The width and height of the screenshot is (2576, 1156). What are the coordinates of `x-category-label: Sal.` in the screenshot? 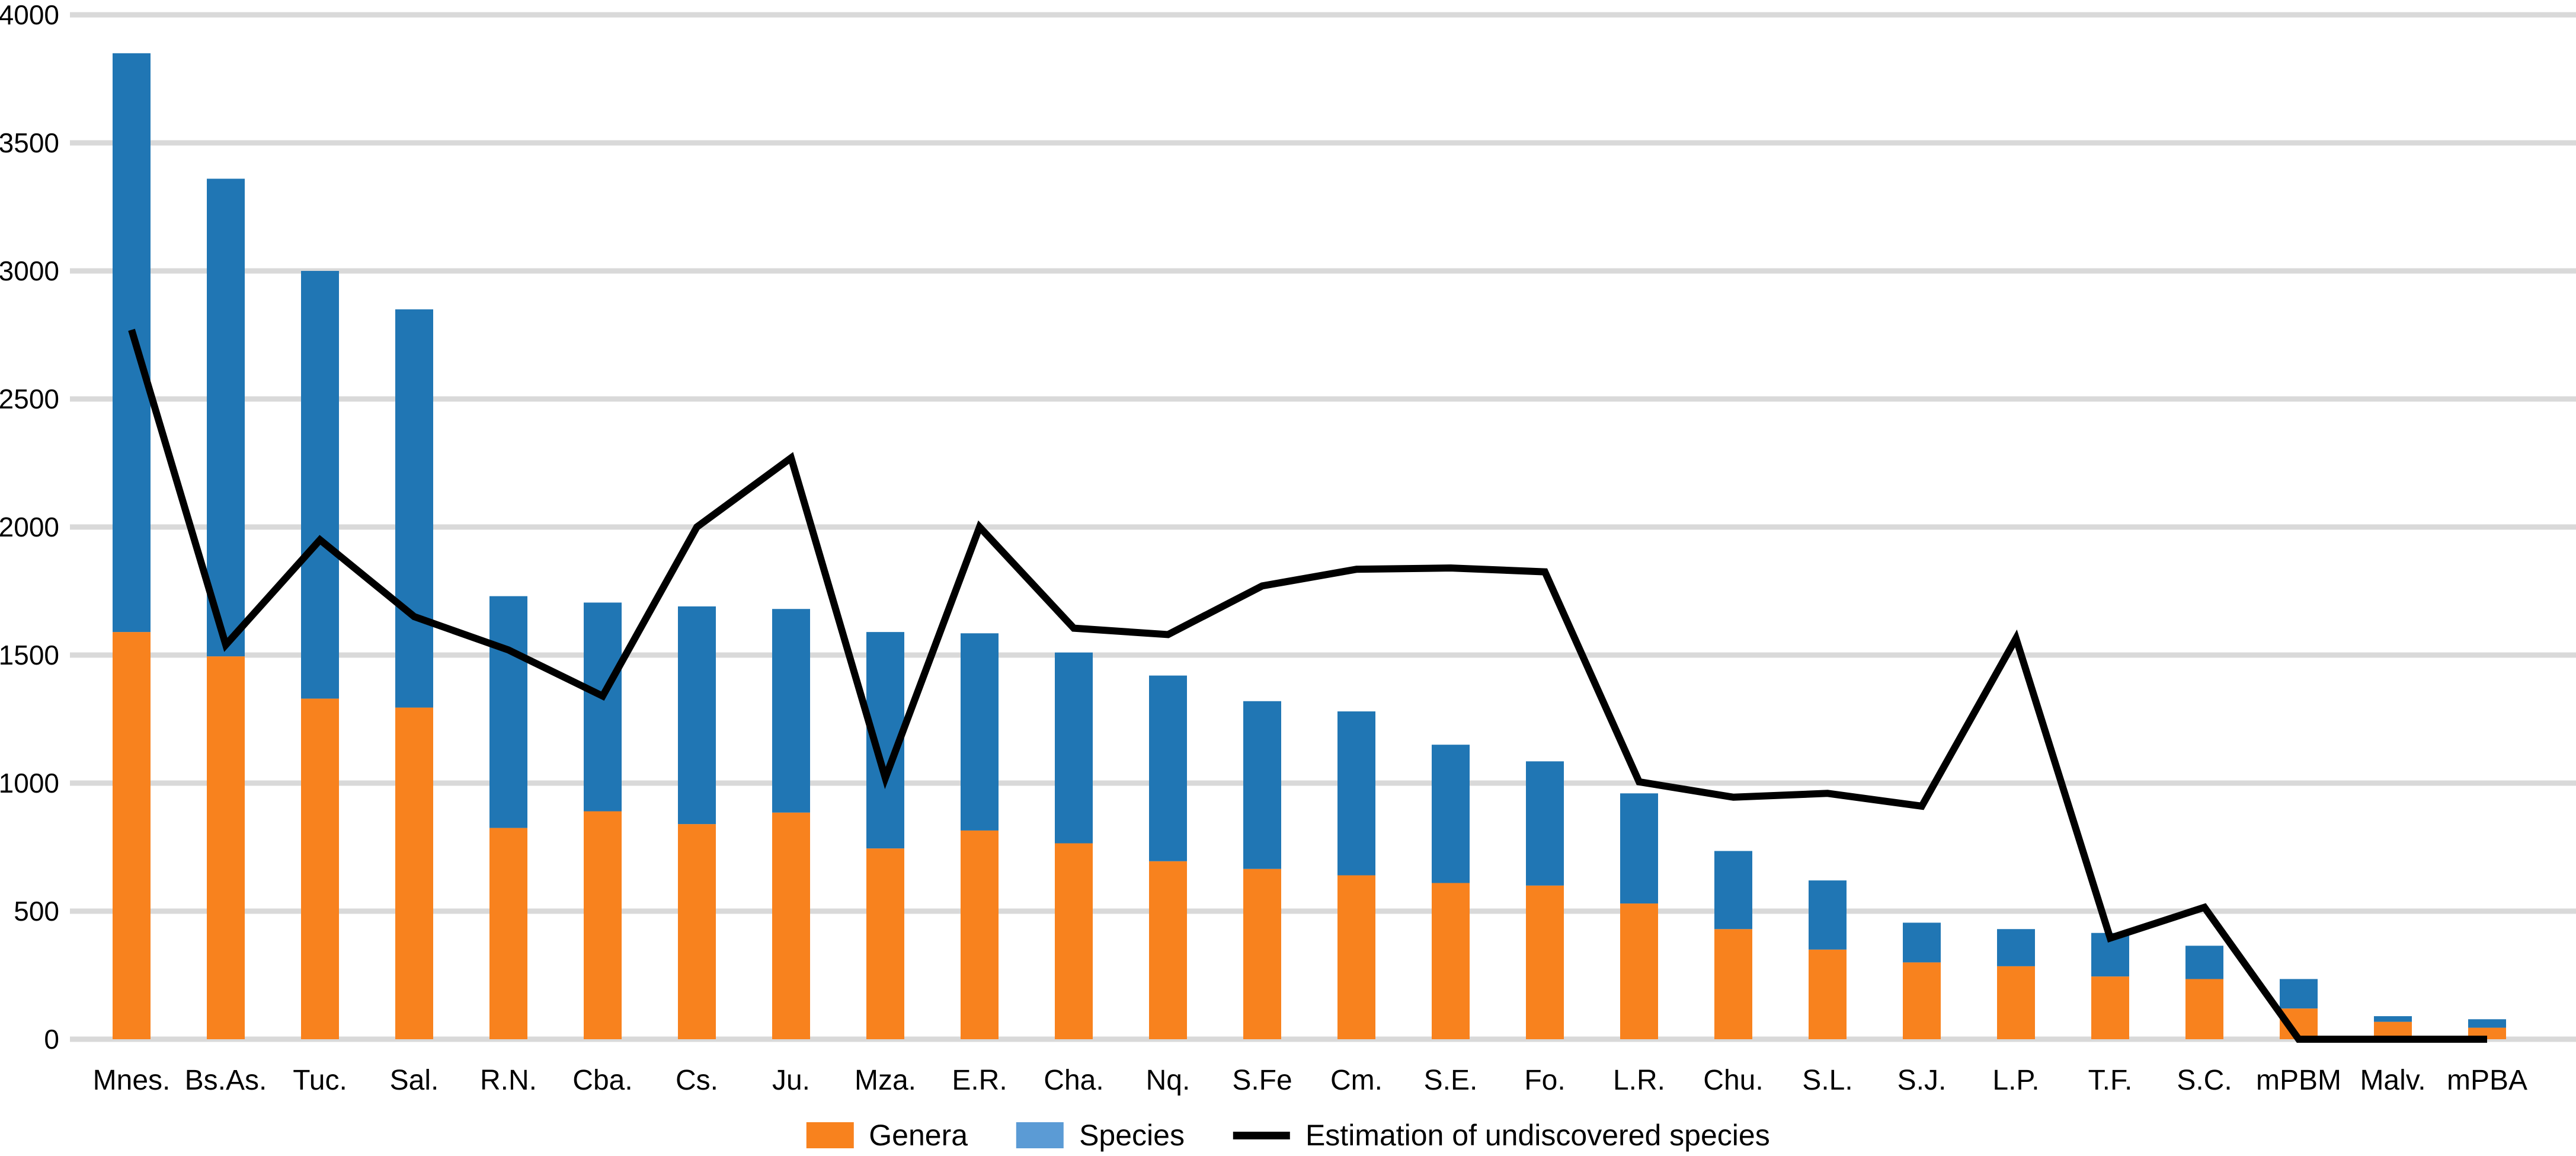 It's located at (414, 1080).